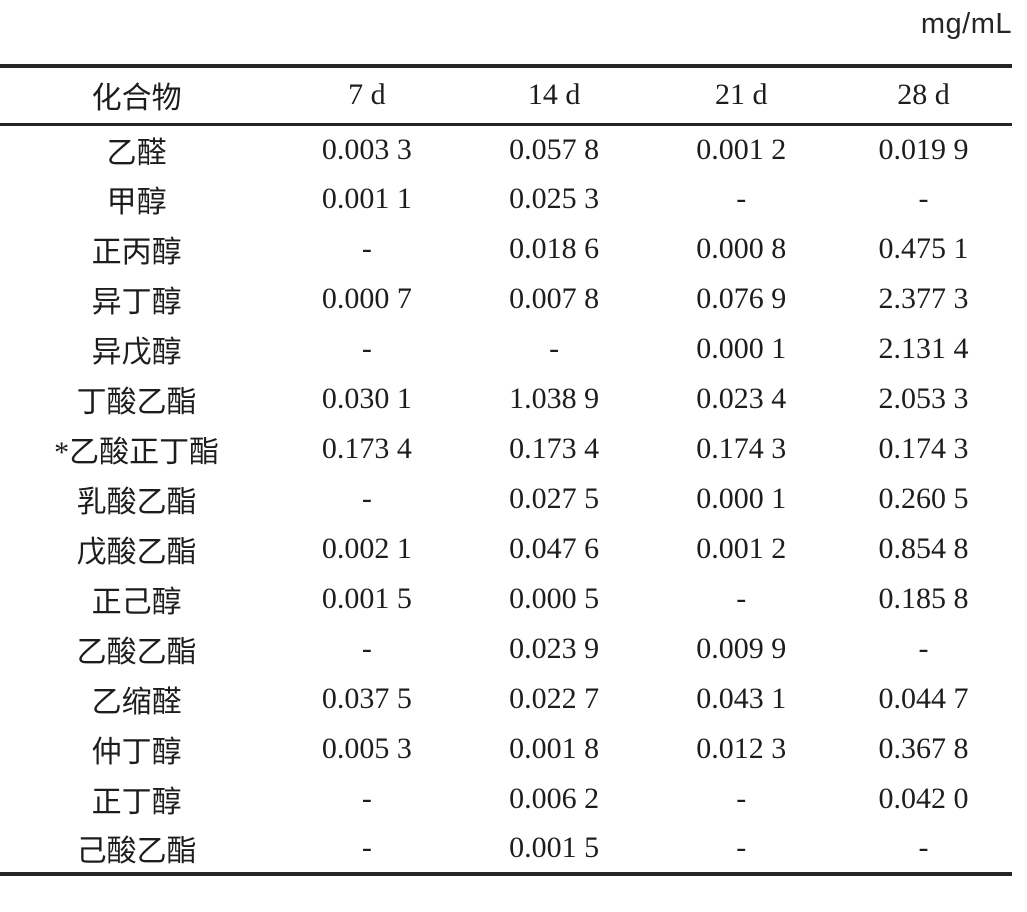 The width and height of the screenshot is (1027, 912). I want to click on table-row: 正己醇 0.001 5 0.000 5 - 0.185 8, so click(506, 599).